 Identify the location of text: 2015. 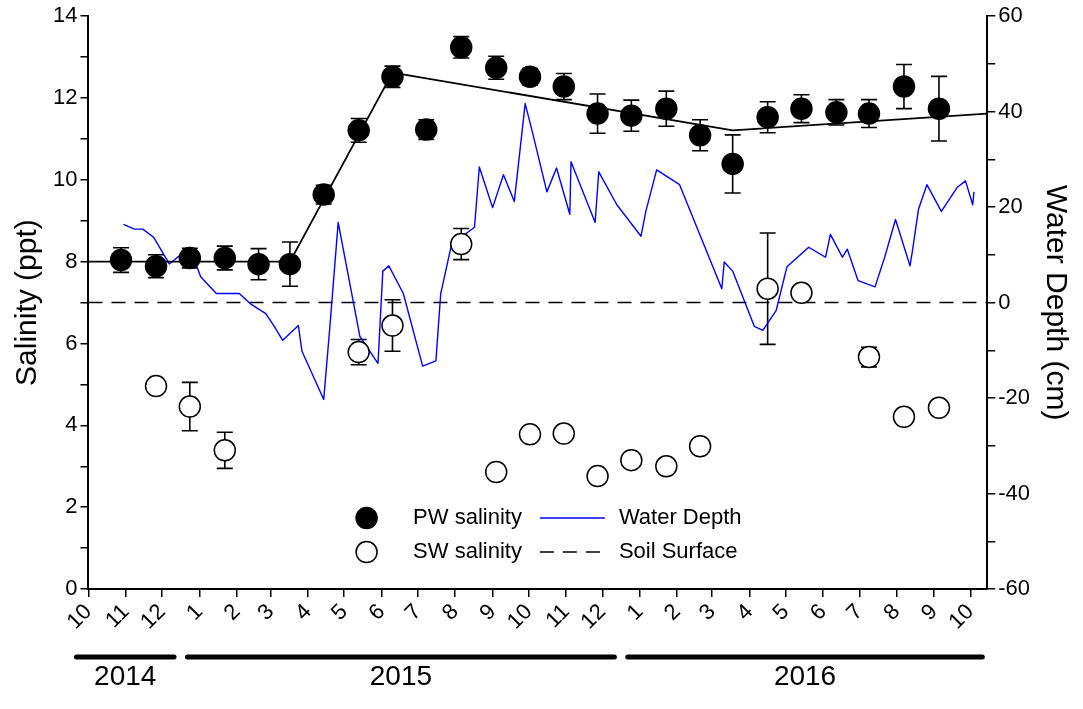
(401, 675).